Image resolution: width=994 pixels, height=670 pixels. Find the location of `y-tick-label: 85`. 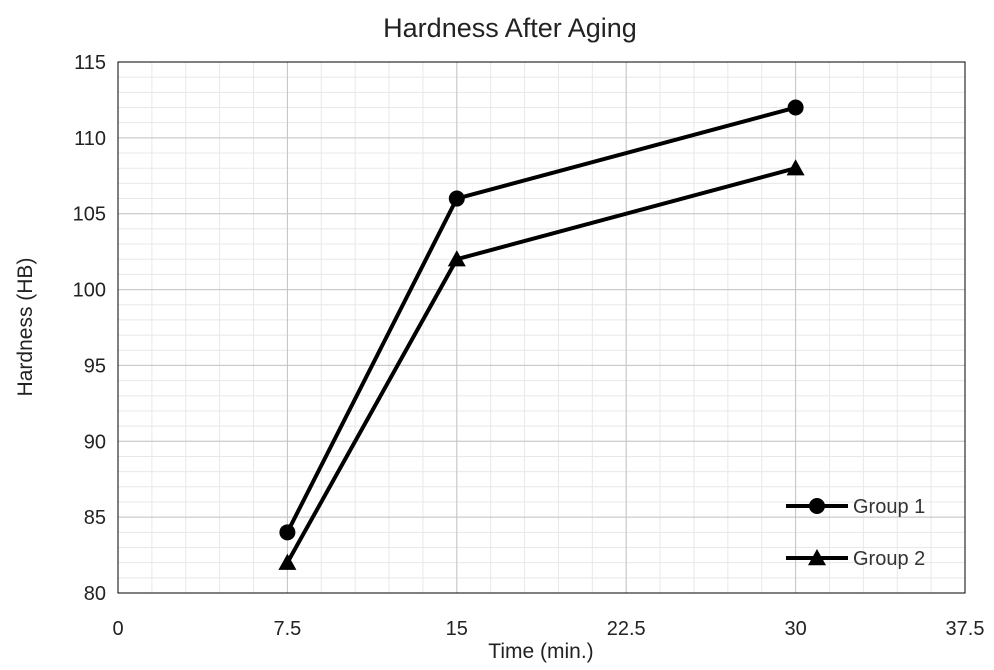

y-tick-label: 85 is located at coordinates (95, 518).